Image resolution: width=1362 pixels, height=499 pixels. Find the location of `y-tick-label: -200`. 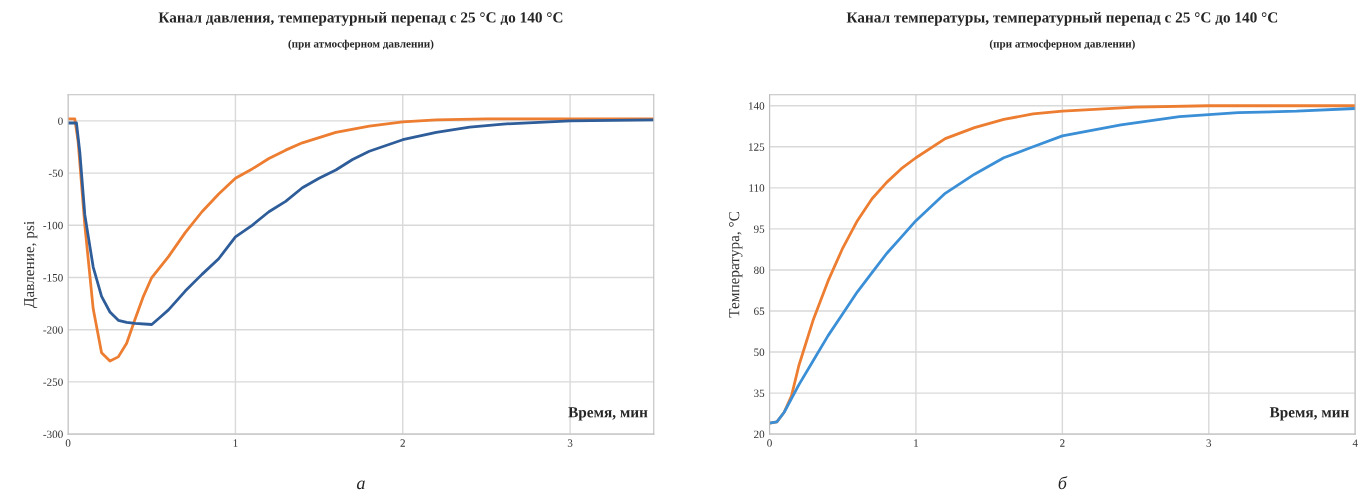

y-tick-label: -200 is located at coordinates (53, 330).